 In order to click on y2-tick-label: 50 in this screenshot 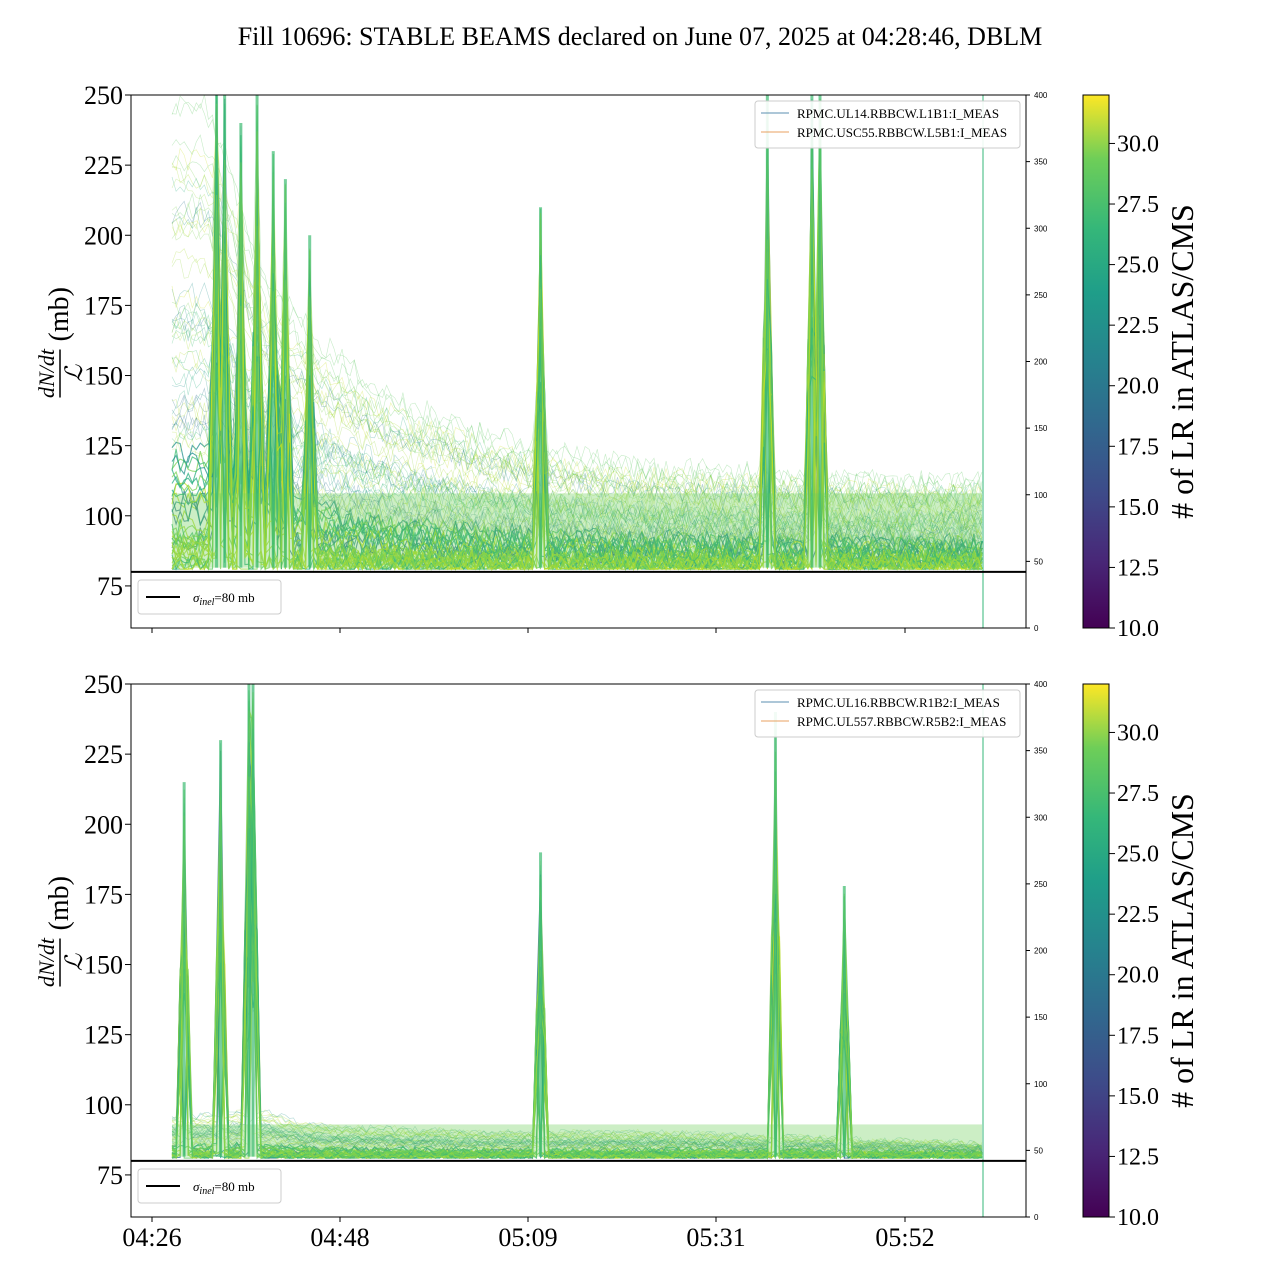, I will do `click(1038, 561)`.